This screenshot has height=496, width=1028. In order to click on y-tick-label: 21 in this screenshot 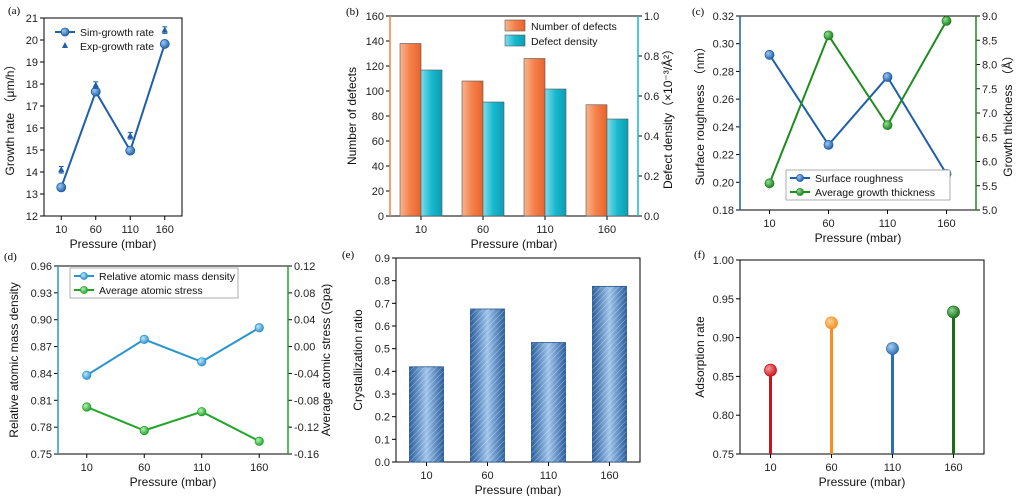, I will do `click(32, 19)`.